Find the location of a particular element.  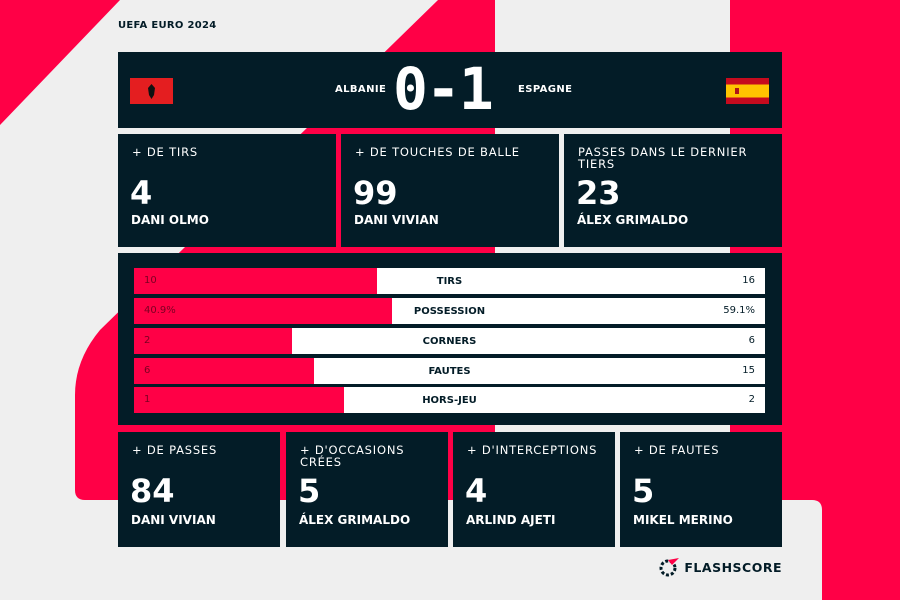

spain-flag-icon is located at coordinates (747, 91).